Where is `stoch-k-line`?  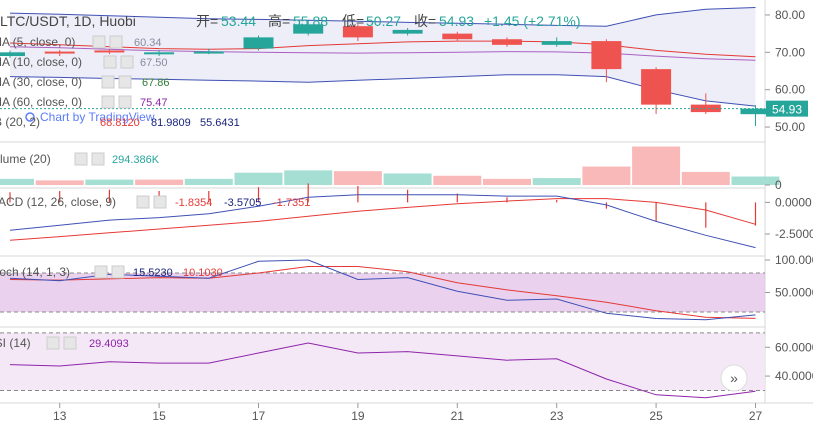
stoch-k-line is located at coordinates (382, 290).